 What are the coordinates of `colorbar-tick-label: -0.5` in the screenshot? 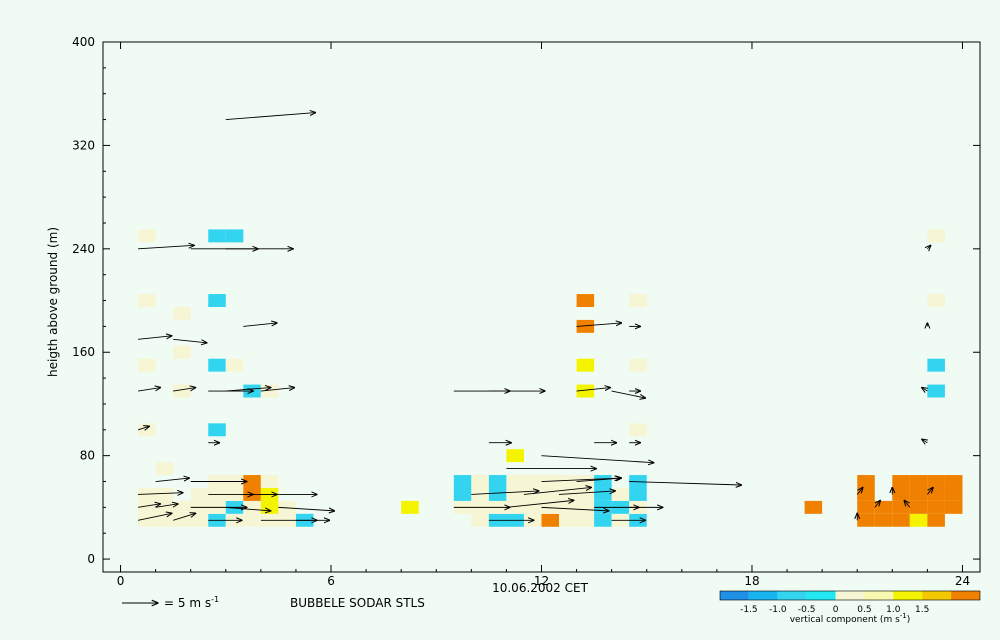 It's located at (807, 610).